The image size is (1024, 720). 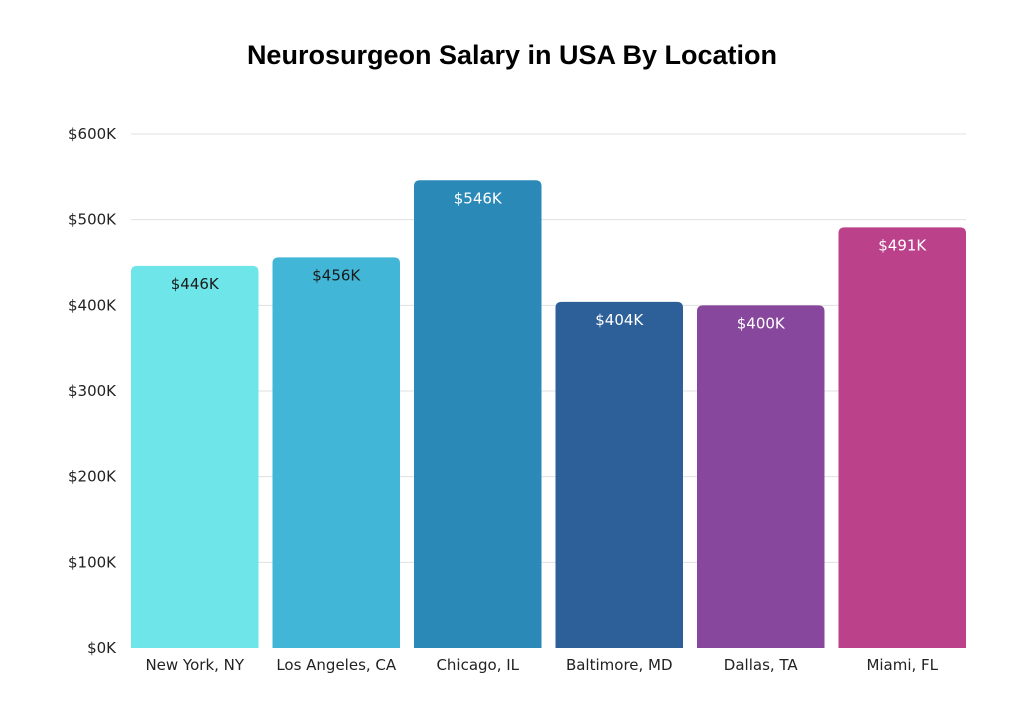 I want to click on bar-value-label: $546K, so click(x=478, y=198).